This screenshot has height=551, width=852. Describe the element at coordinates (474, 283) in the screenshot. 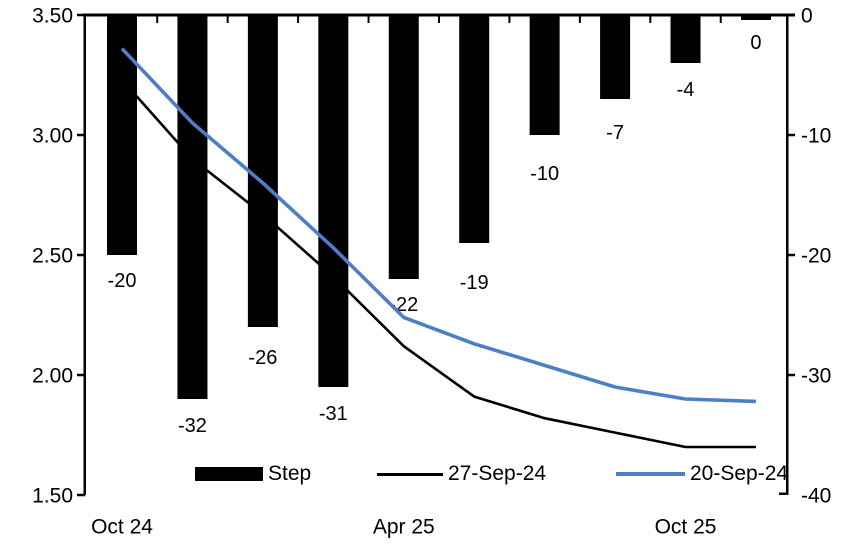

I see `bar-data-label: -19` at that location.